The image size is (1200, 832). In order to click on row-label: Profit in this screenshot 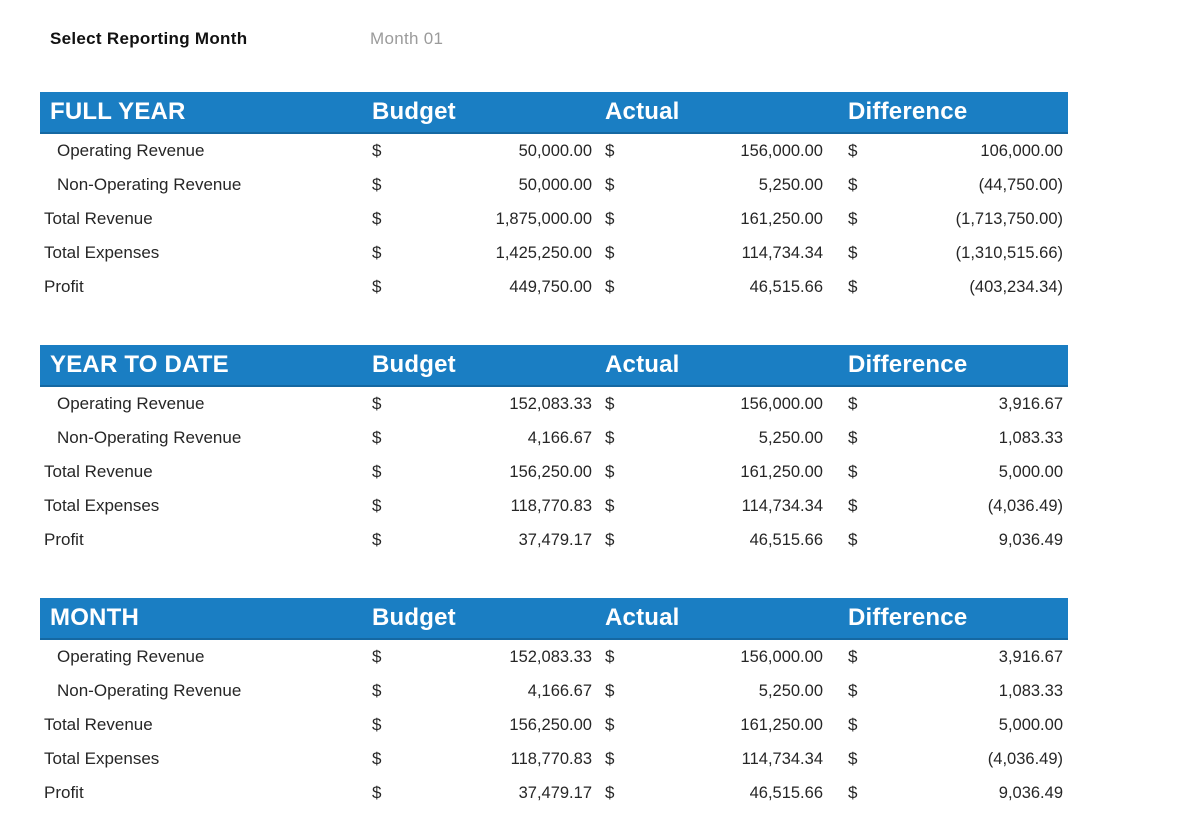, I will do `click(64, 539)`.